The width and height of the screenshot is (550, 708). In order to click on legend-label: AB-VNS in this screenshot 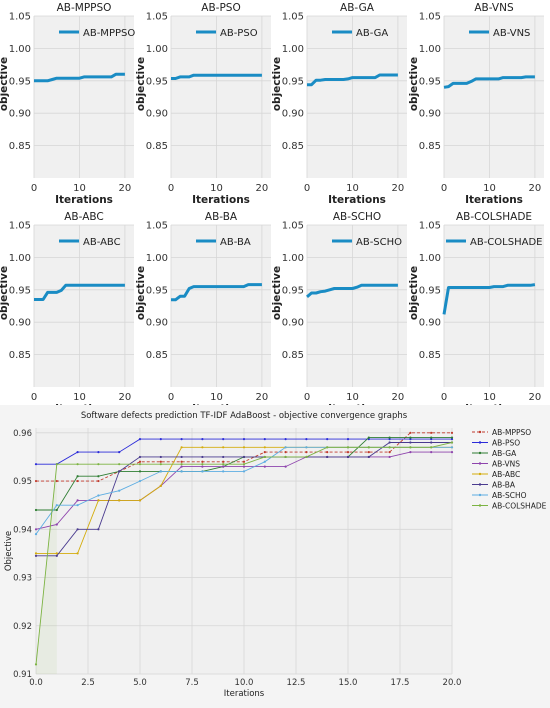, I will do `click(506, 464)`.